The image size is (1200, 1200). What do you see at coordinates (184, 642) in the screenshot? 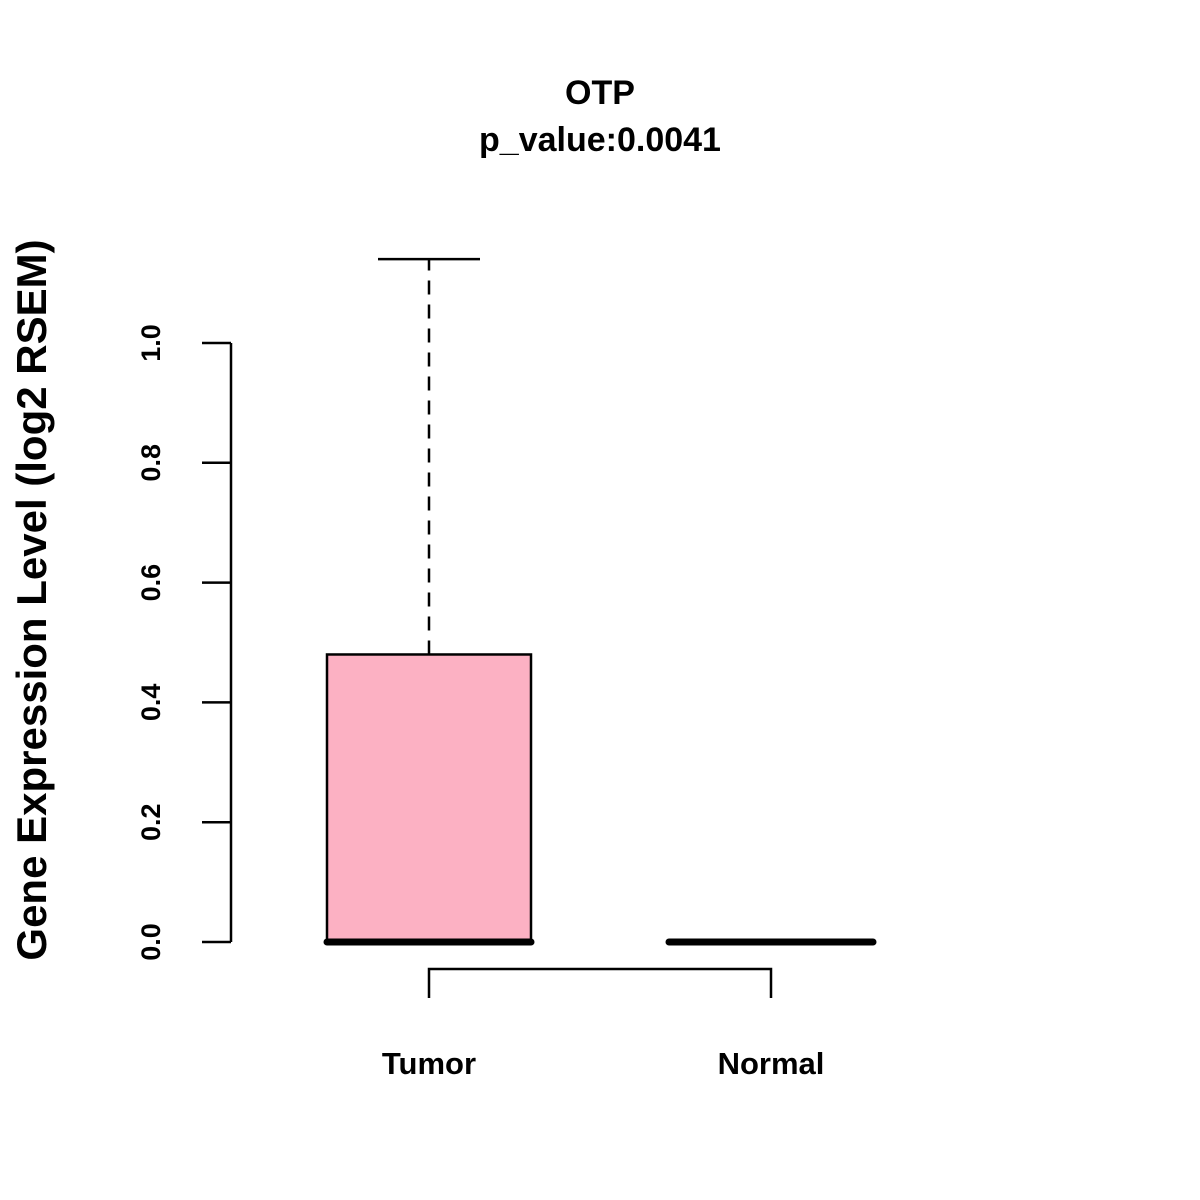
I see `y-axis: 0.0 0.2 0.4 0.6 0.8 1.0` at bounding box center [184, 642].